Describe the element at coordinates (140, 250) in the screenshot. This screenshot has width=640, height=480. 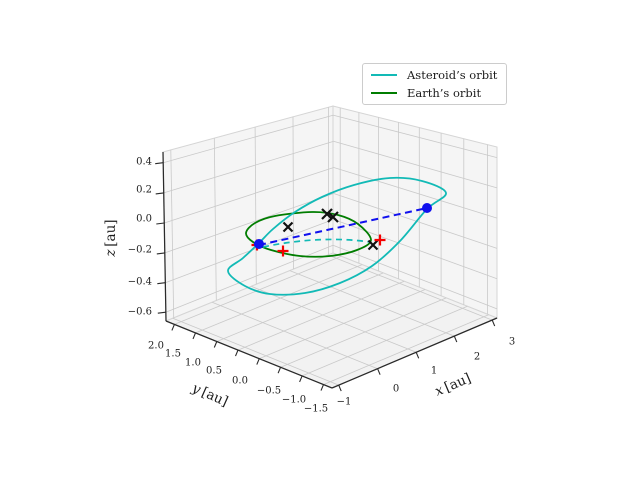
I see `z-tick-label: −0.2` at that location.